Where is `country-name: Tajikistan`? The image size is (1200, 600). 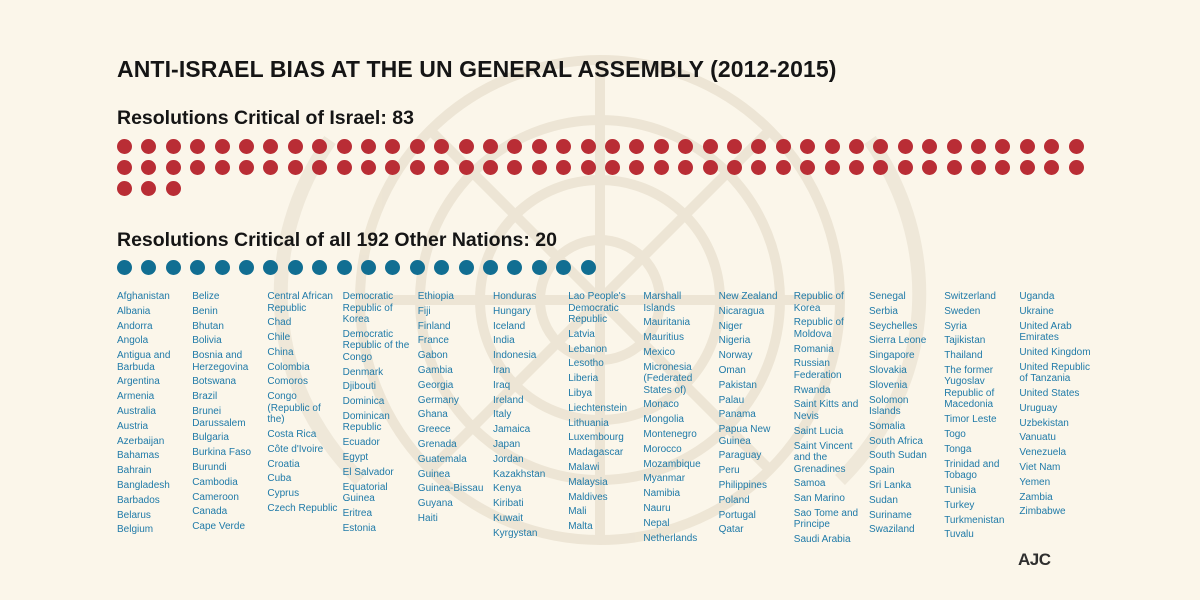
country-name: Tajikistan is located at coordinates (965, 341).